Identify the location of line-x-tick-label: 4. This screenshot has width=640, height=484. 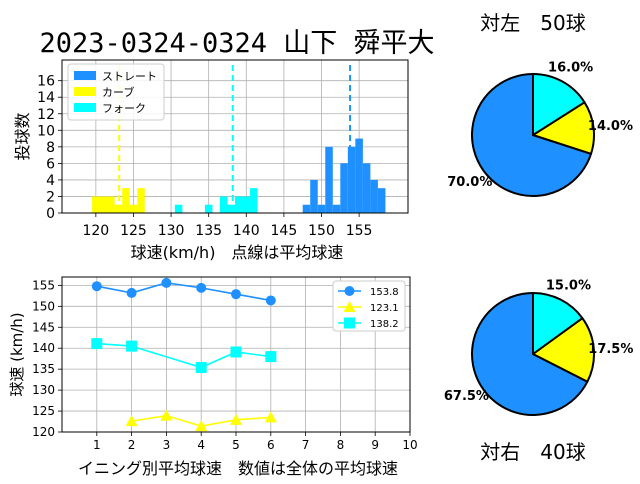
(201, 445).